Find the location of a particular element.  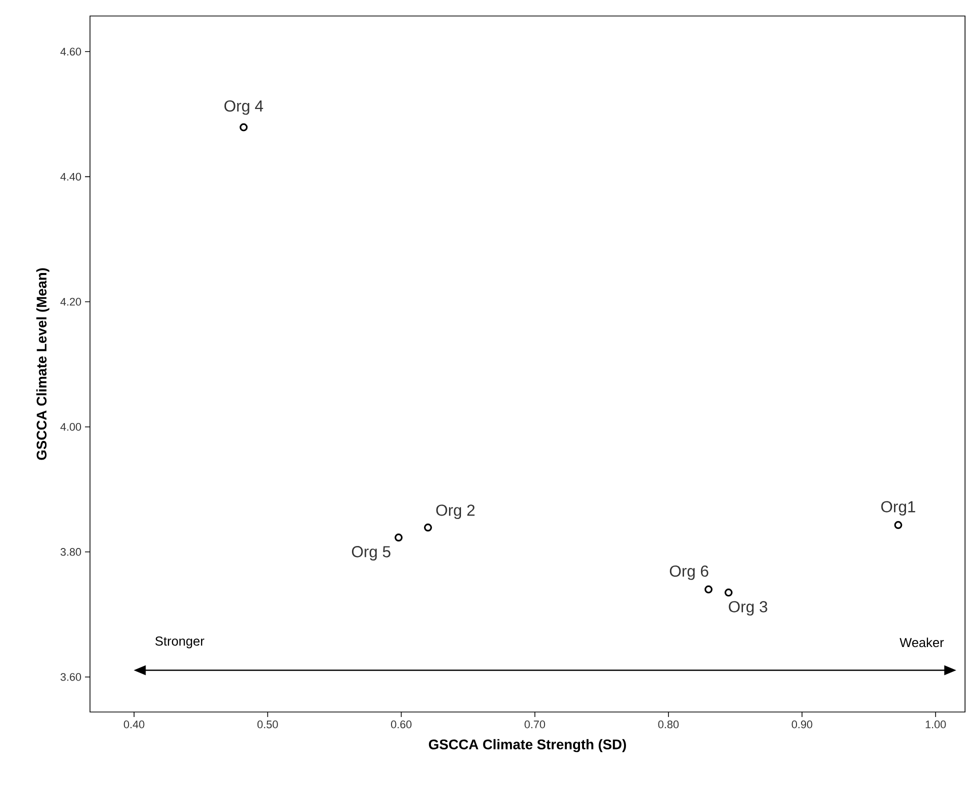

y-tick-label: 4.00 is located at coordinates (71, 426).